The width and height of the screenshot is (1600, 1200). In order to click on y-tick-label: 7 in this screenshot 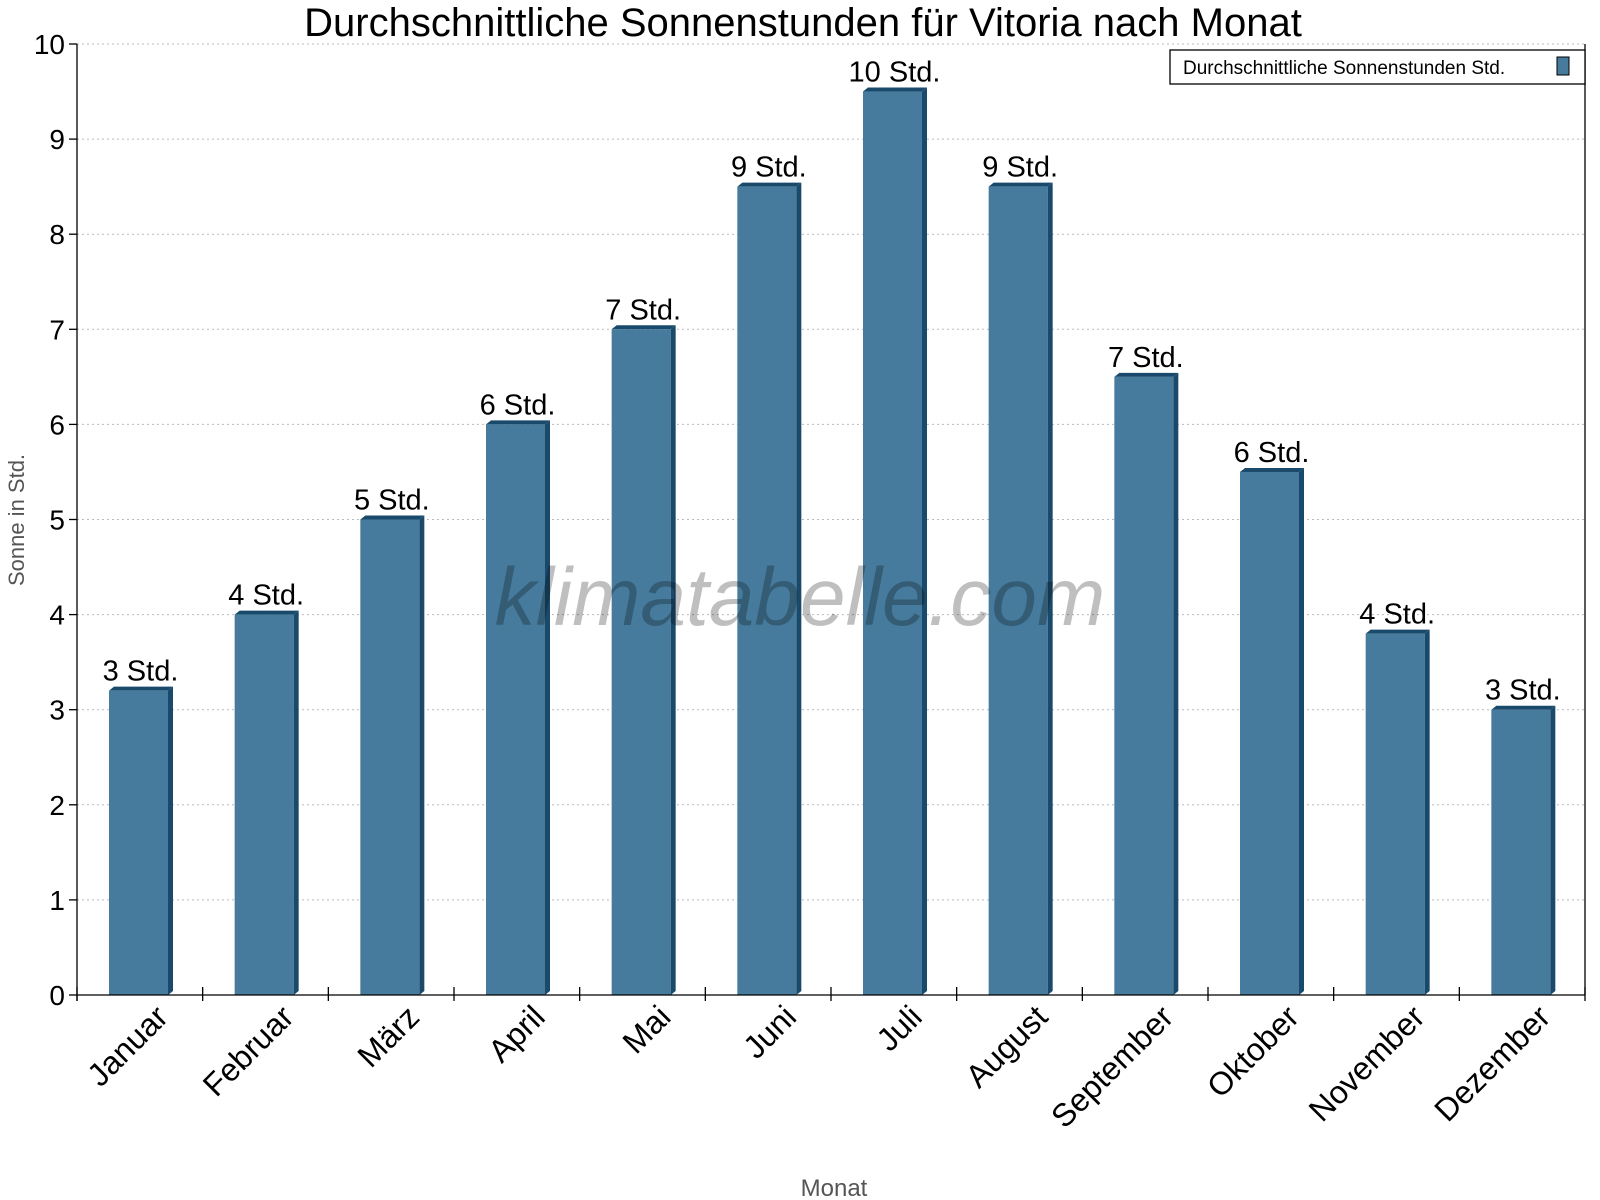, I will do `click(57, 329)`.